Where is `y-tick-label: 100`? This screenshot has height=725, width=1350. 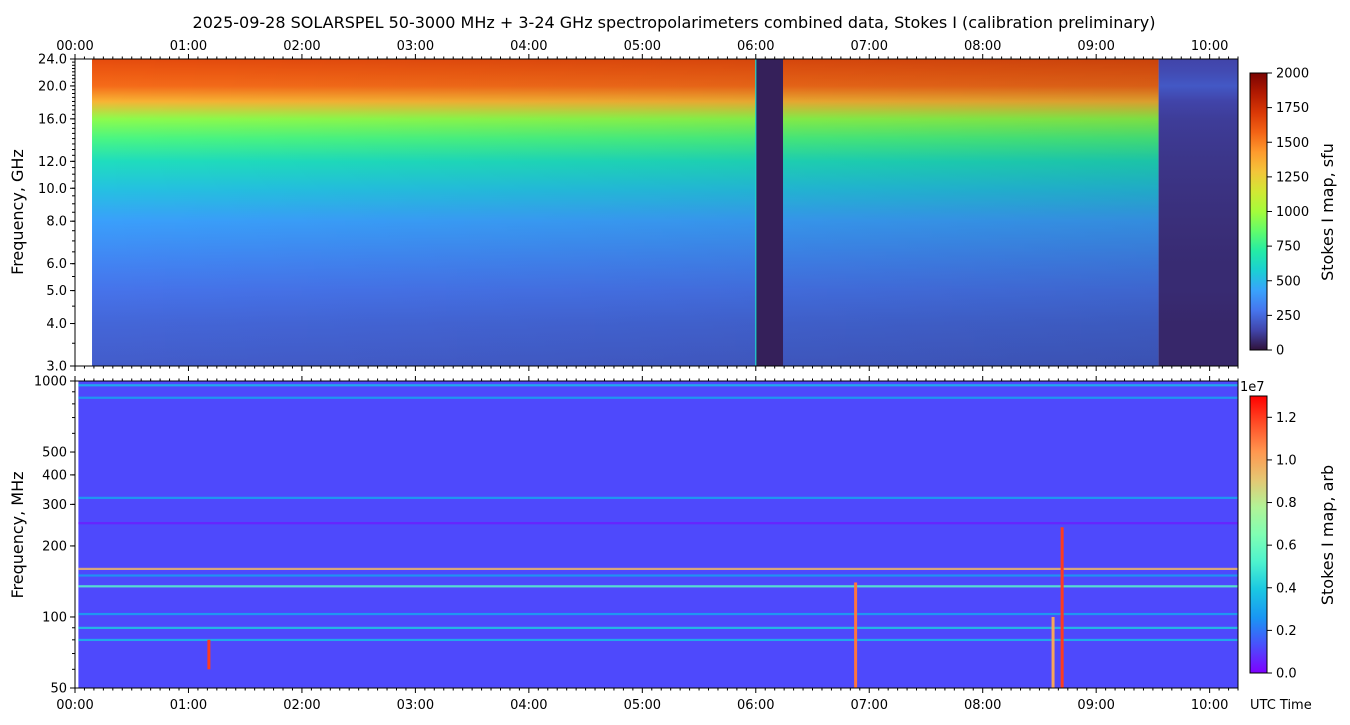 y-tick-label: 100 is located at coordinates (54, 617).